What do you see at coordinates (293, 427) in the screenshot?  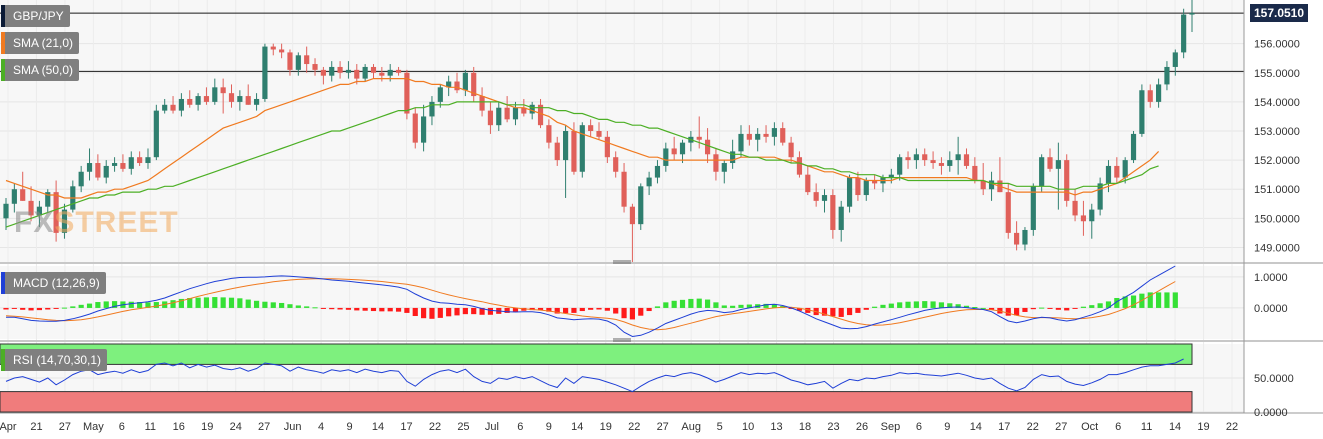 I see `x-tick-label: Jun` at bounding box center [293, 427].